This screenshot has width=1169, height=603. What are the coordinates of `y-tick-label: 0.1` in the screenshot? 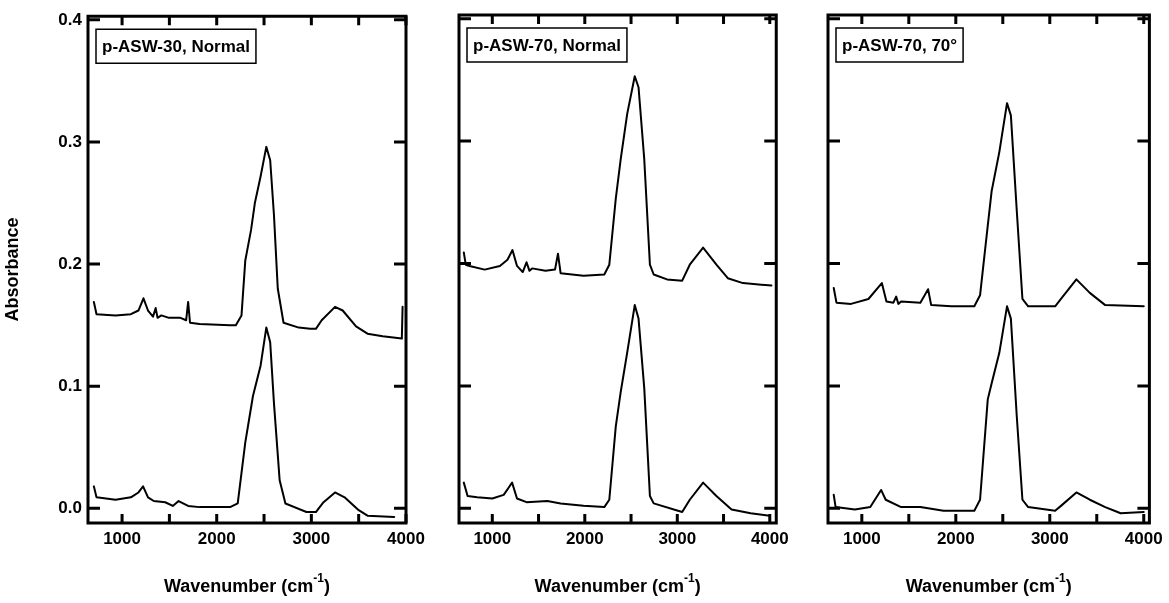 It's located at (70, 385).